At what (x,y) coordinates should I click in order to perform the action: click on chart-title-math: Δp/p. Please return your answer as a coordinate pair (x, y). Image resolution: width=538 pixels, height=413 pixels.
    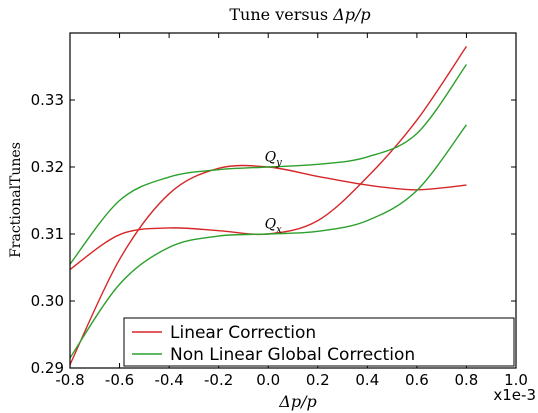
    Looking at the image, I should click on (351, 14).